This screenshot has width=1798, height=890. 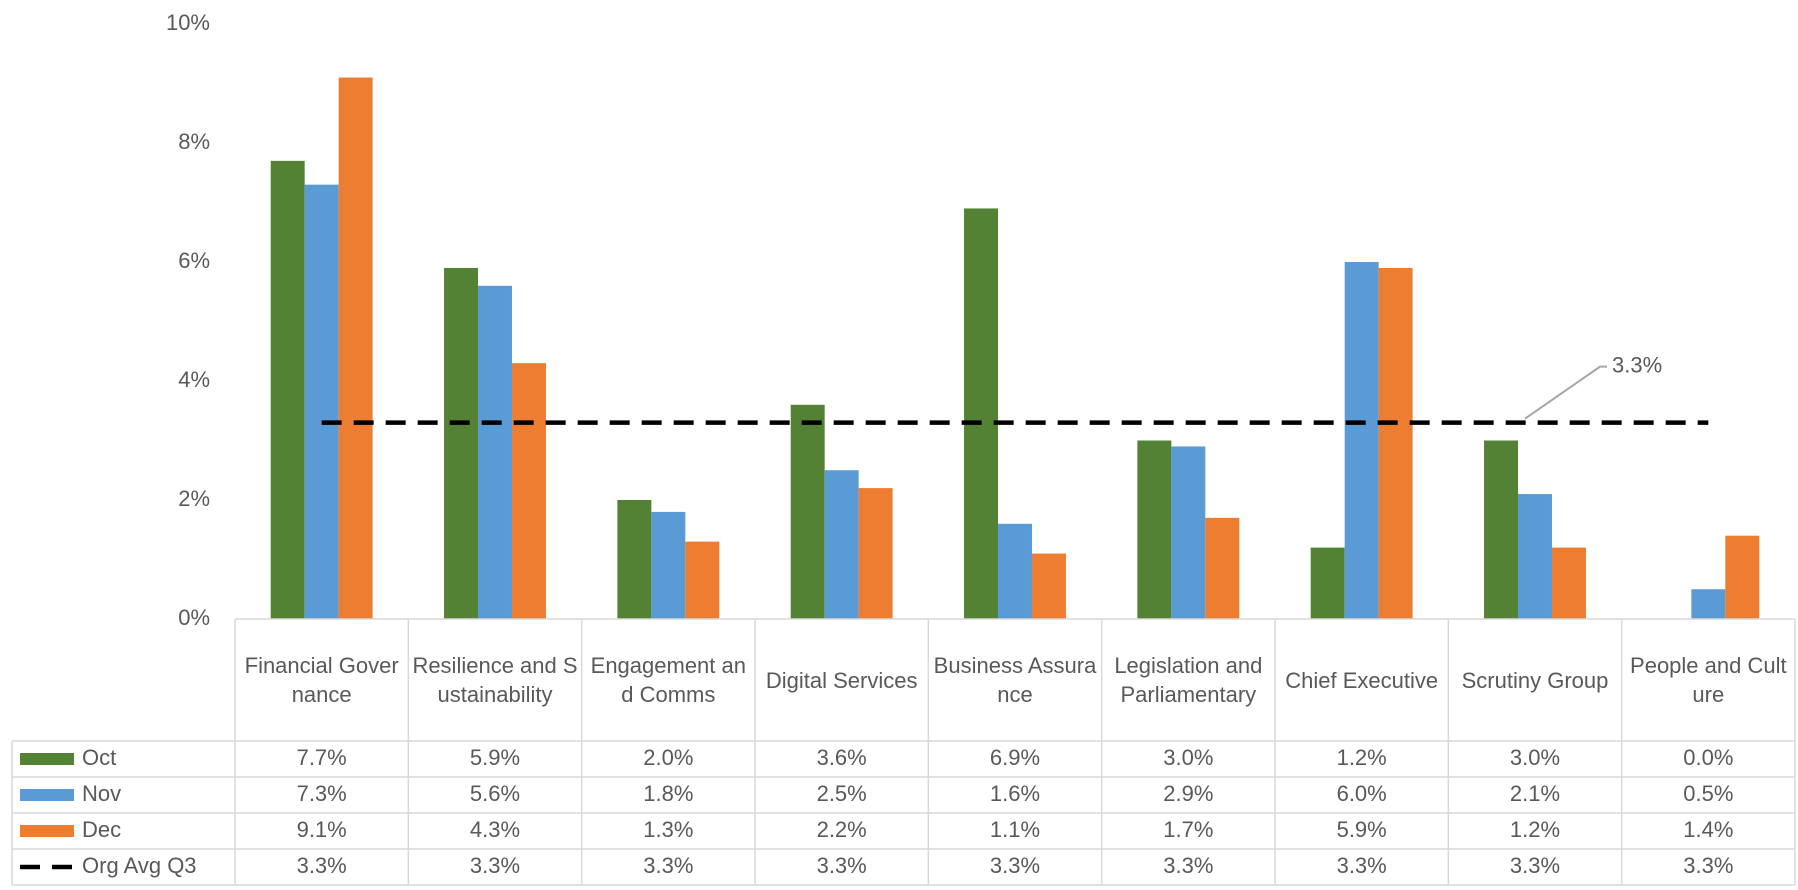 I want to click on x-tick-label: Scrutiny Group, so click(x=1535, y=680).